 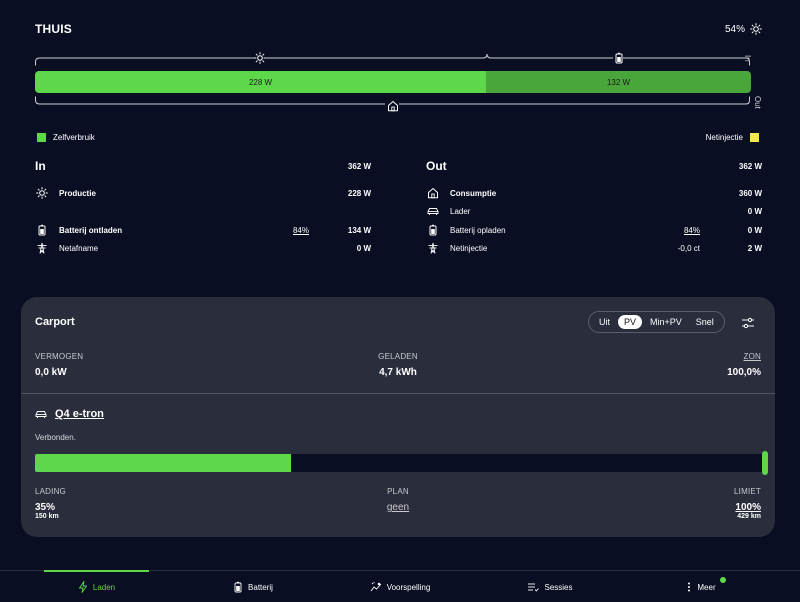 What do you see at coordinates (630, 322) in the screenshot?
I see `mode-pv-button: PV` at bounding box center [630, 322].